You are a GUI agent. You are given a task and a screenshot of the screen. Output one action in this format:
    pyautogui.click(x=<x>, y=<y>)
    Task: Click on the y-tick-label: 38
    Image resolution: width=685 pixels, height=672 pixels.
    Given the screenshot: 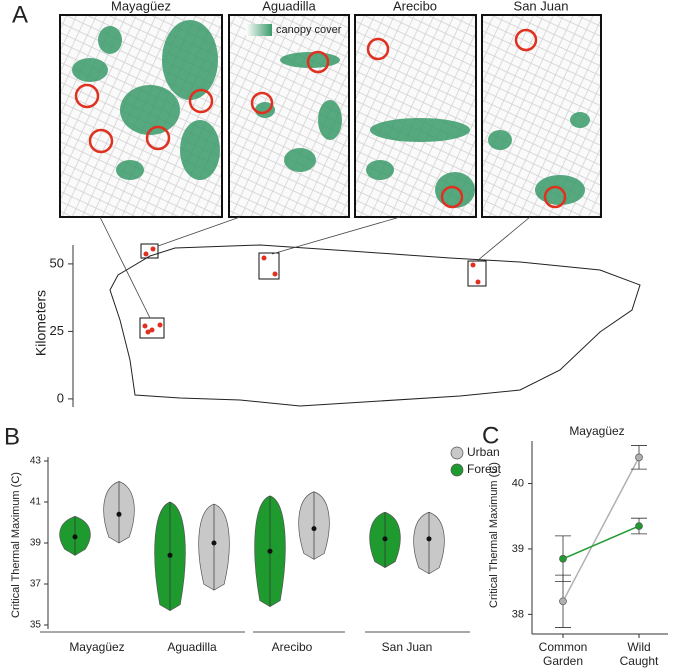 What is the action you would take?
    pyautogui.click(x=518, y=614)
    